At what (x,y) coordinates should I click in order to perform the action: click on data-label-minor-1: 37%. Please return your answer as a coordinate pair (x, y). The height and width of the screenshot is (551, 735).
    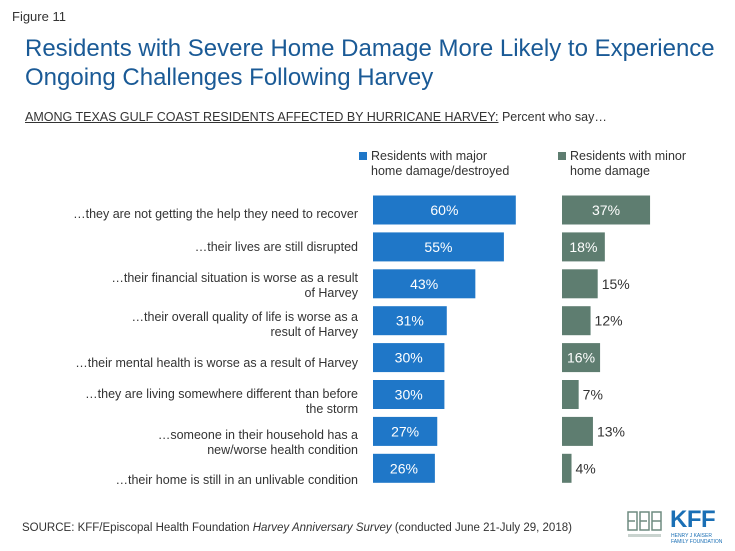
    Looking at the image, I should click on (606, 210).